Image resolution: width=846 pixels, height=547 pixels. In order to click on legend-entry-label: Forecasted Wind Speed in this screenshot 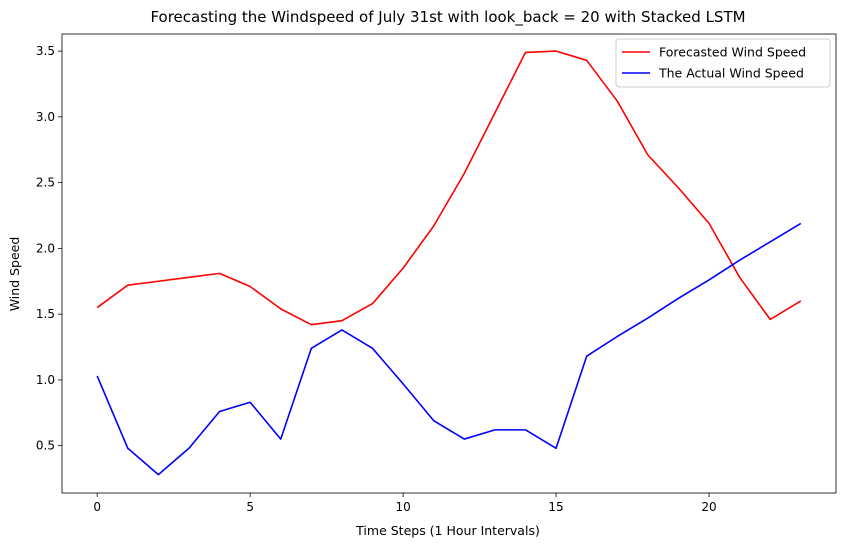, I will do `click(732, 52)`.